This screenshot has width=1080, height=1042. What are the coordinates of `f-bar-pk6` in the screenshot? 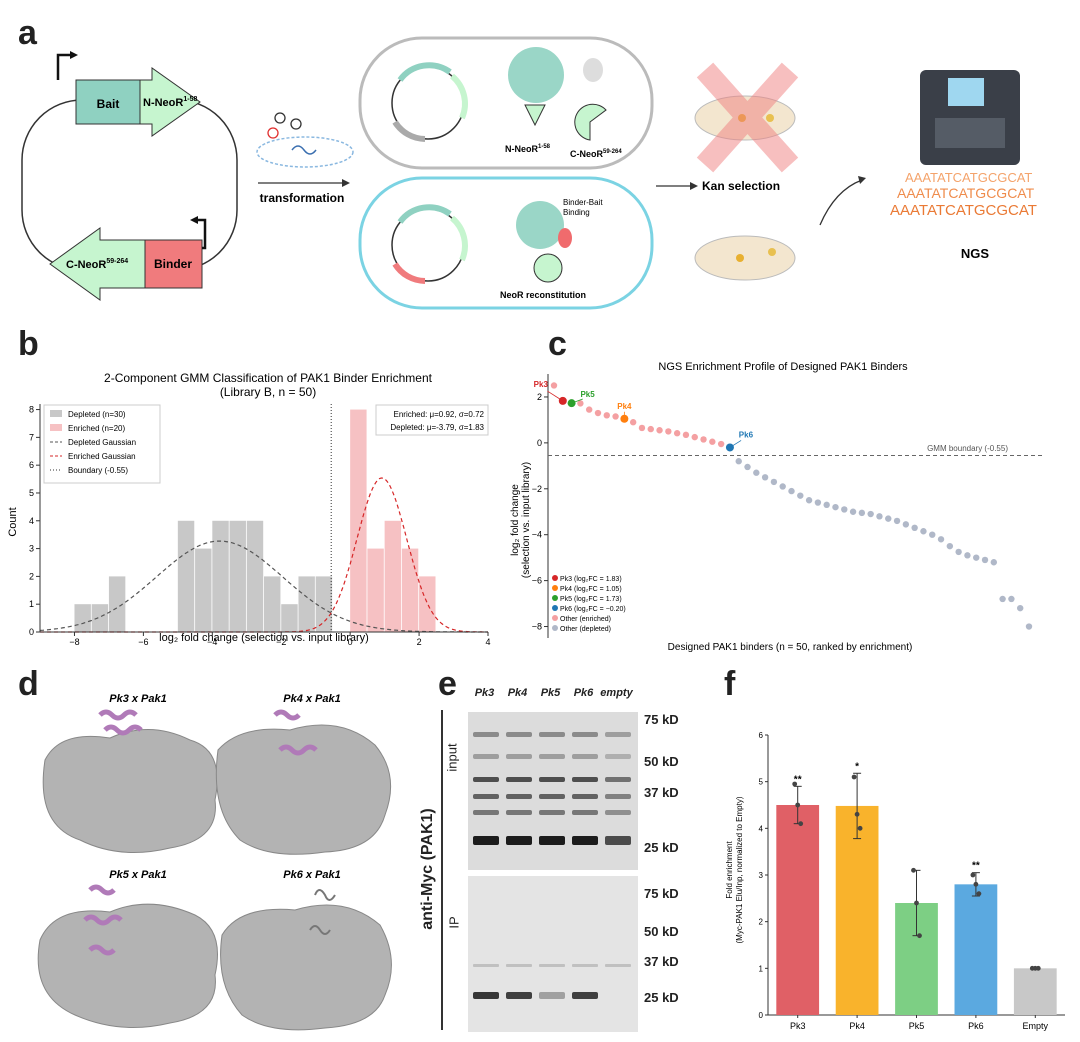 It's located at (976, 949).